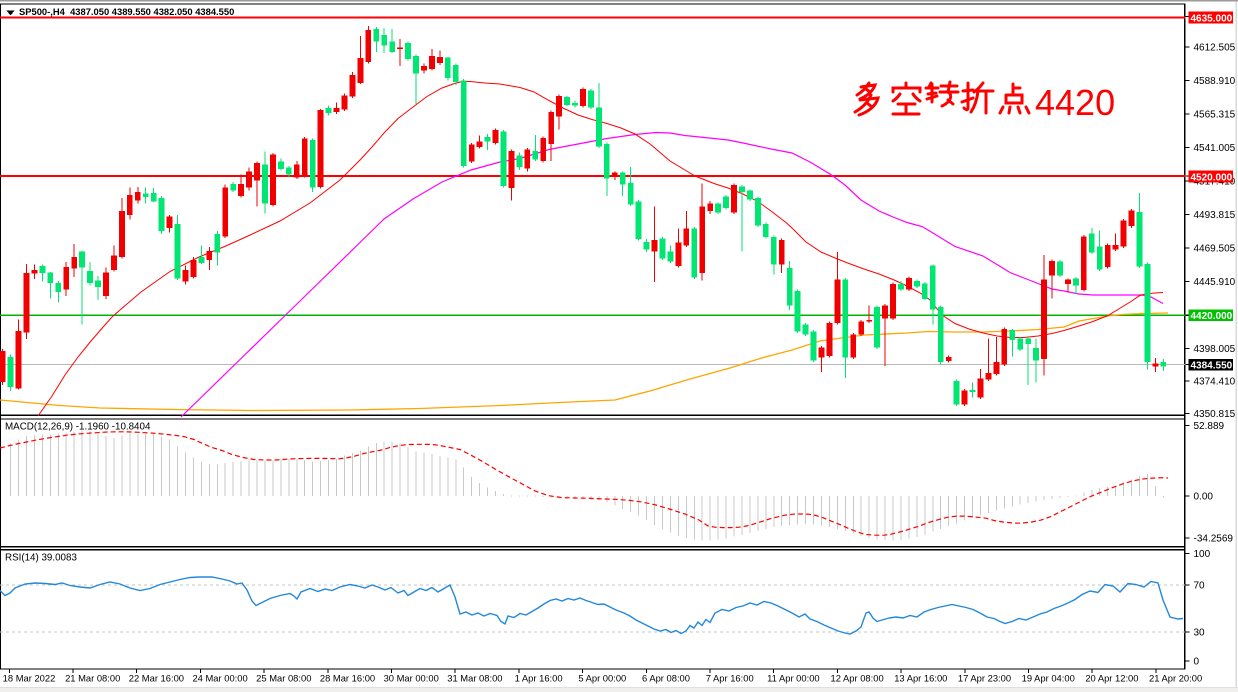  I want to click on svg-text: -34.2569, so click(1214, 539).